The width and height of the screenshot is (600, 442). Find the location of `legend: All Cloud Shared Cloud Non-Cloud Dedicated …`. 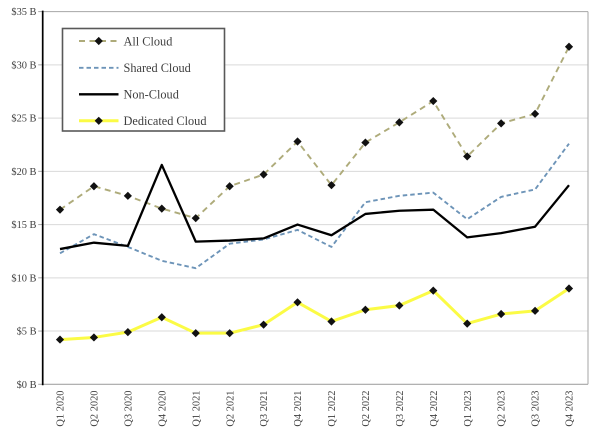

legend: All Cloud Shared Cloud Non-Cloud Dedicated … is located at coordinates (143, 79).